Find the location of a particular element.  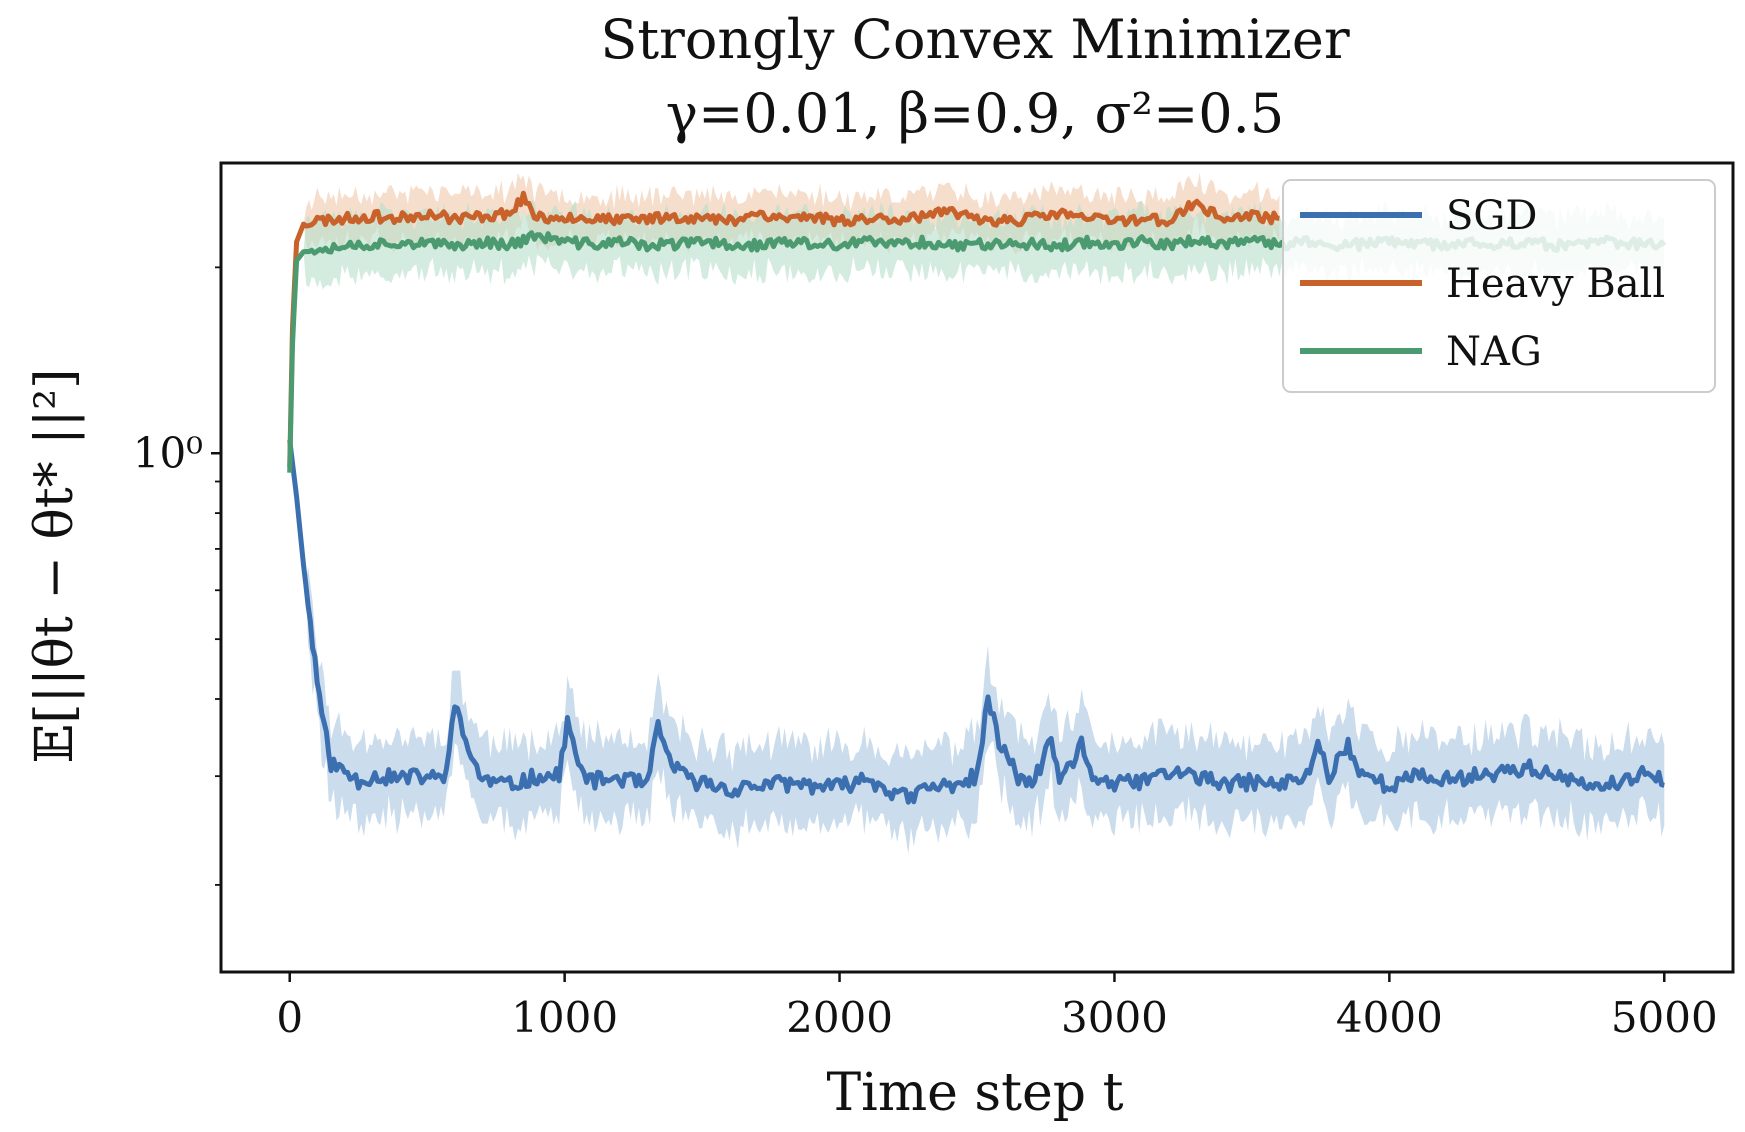

x-tick-label: 0 is located at coordinates (289, 1017).